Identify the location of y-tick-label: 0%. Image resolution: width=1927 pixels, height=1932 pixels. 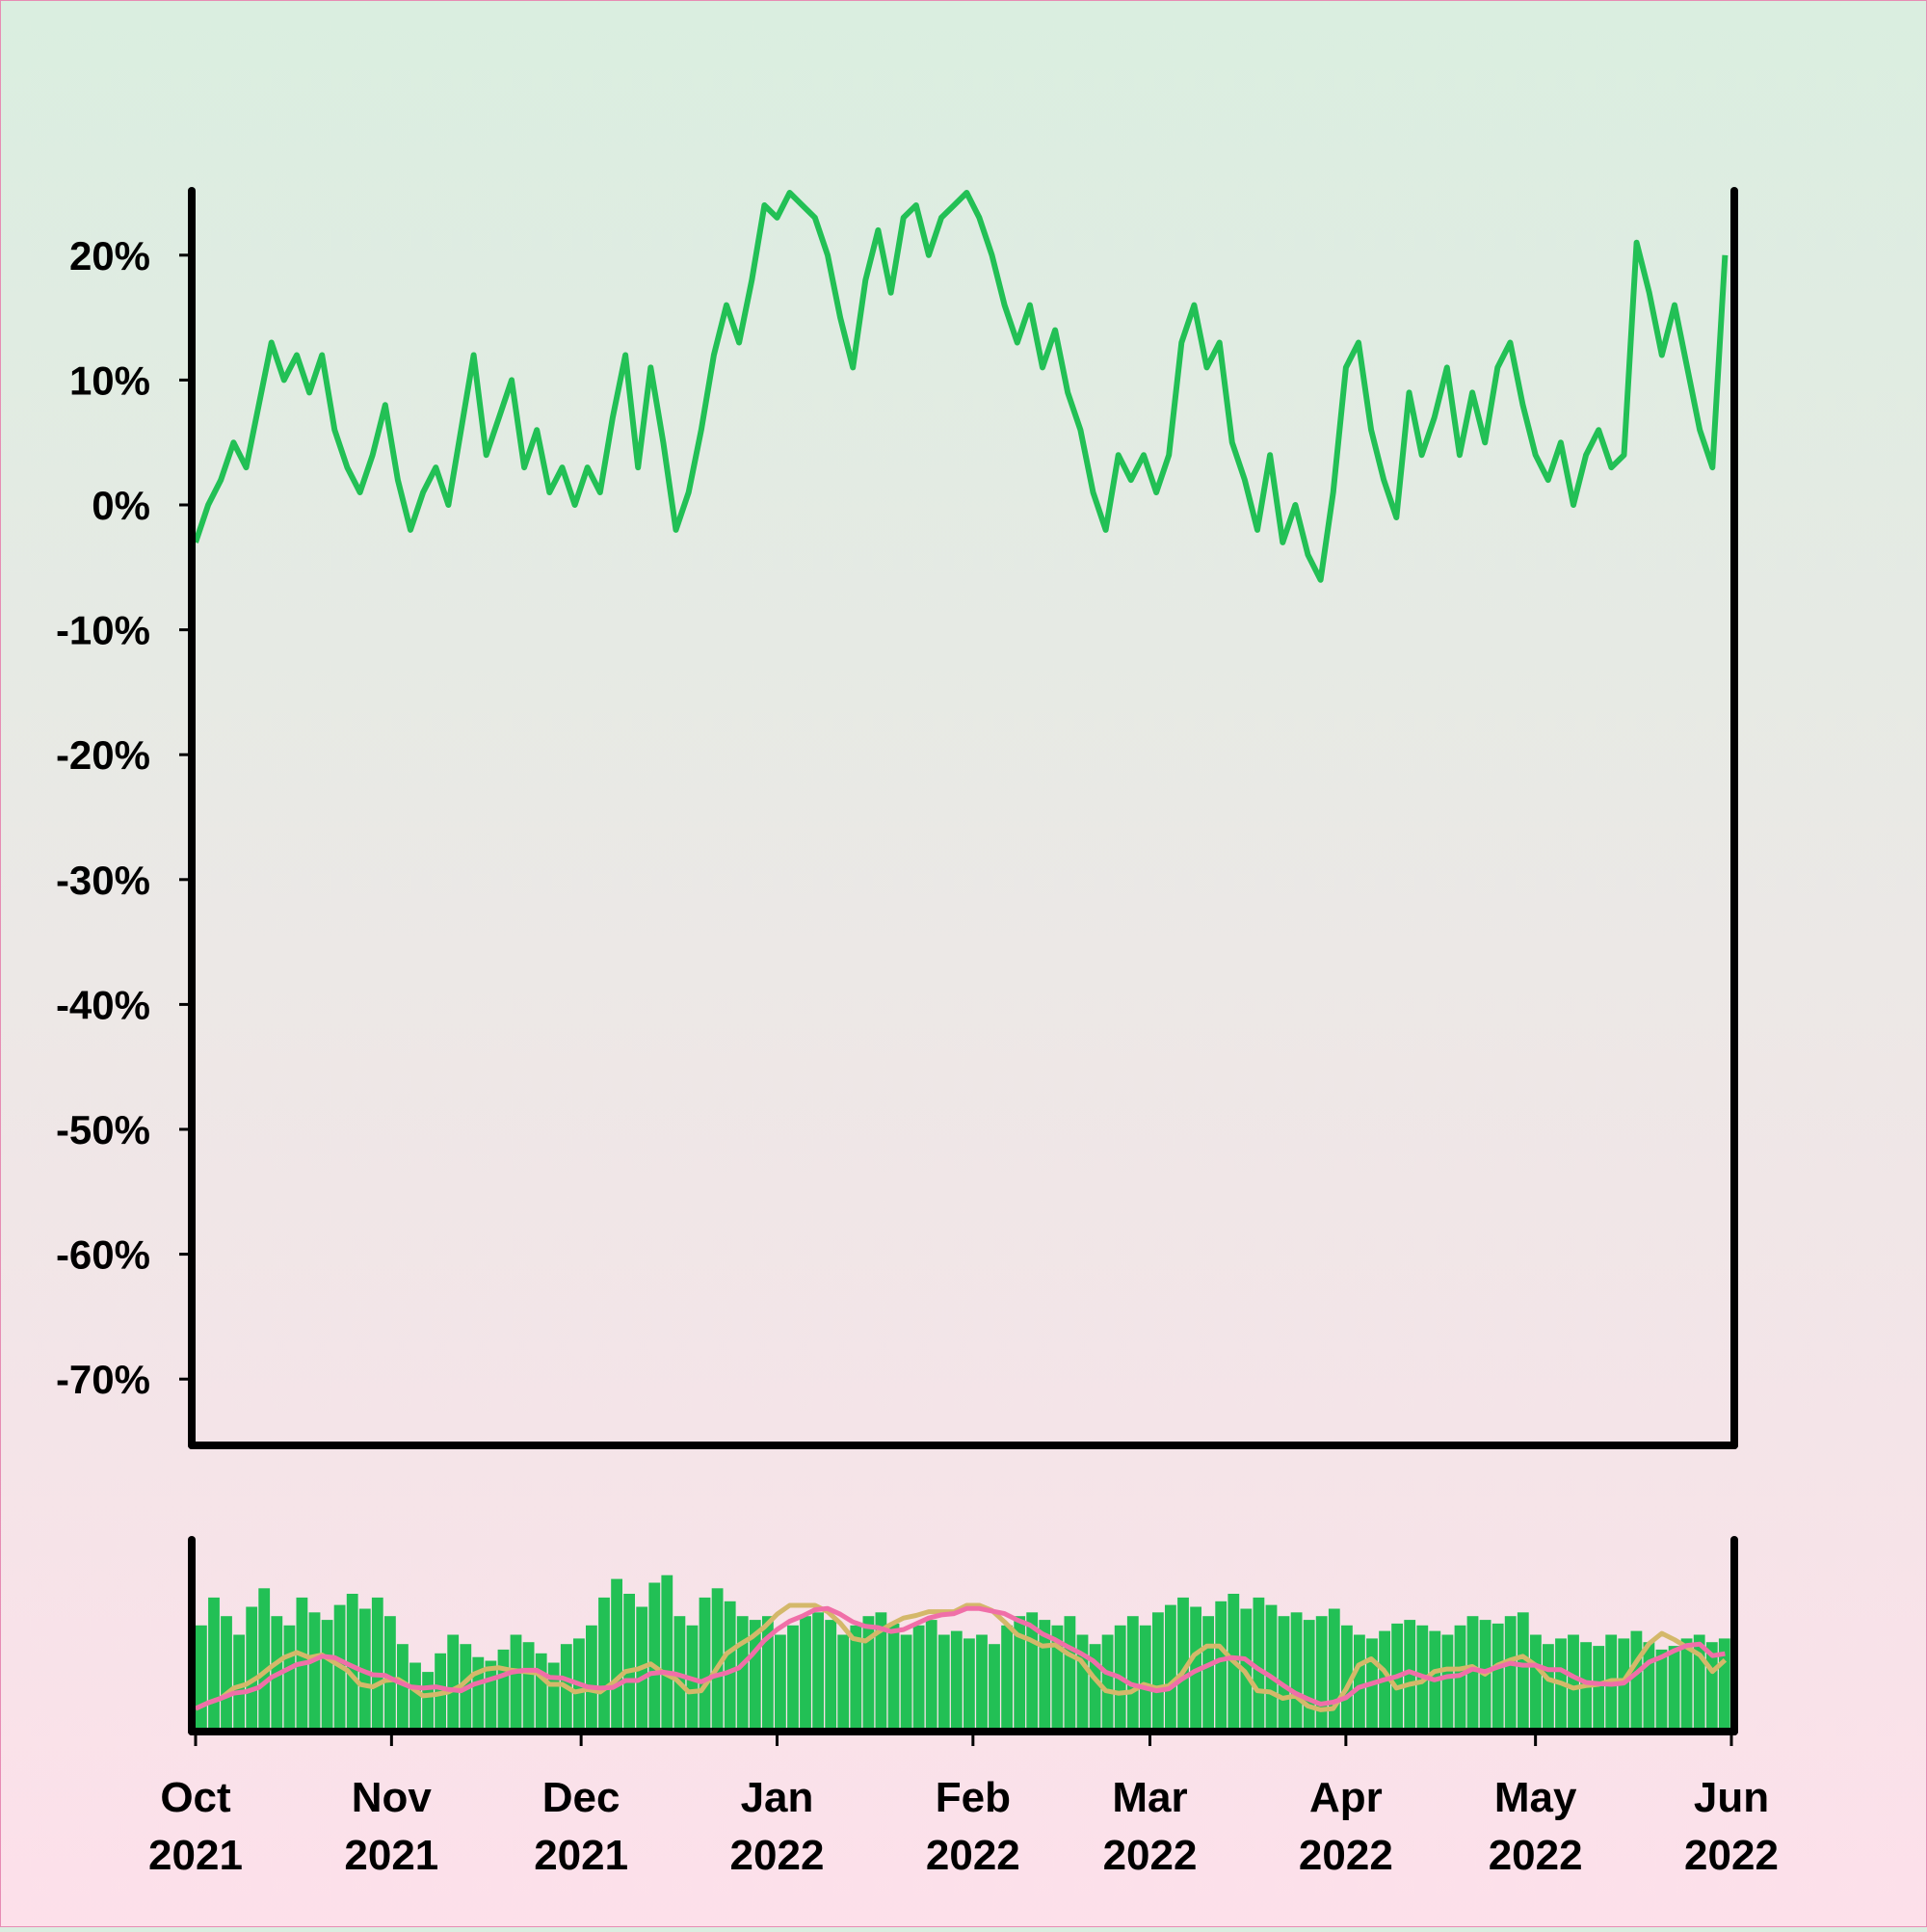
(121, 505).